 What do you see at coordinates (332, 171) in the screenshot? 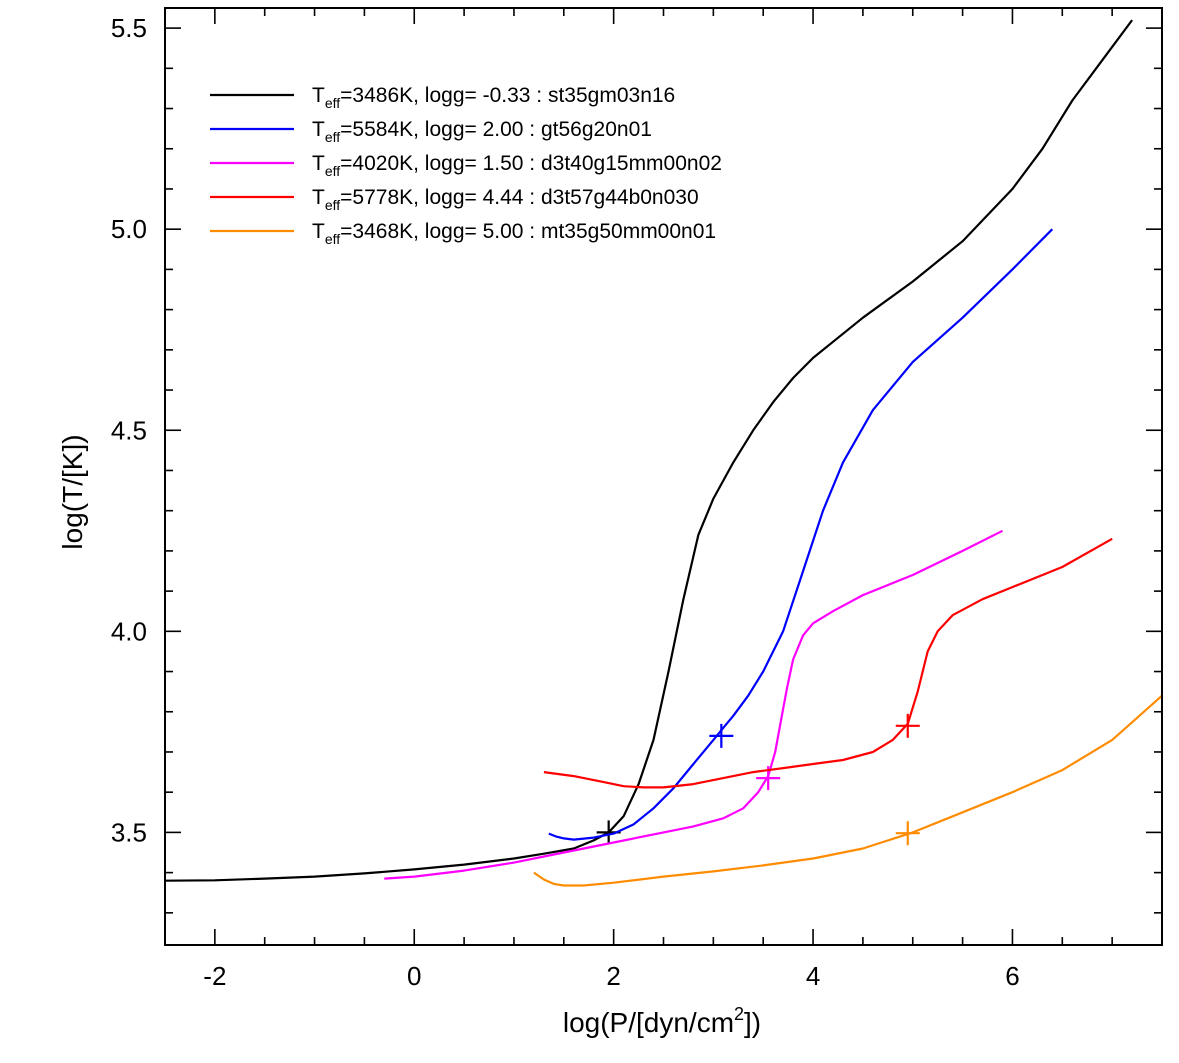
I see `legend-entry-3-sub: eff` at bounding box center [332, 171].